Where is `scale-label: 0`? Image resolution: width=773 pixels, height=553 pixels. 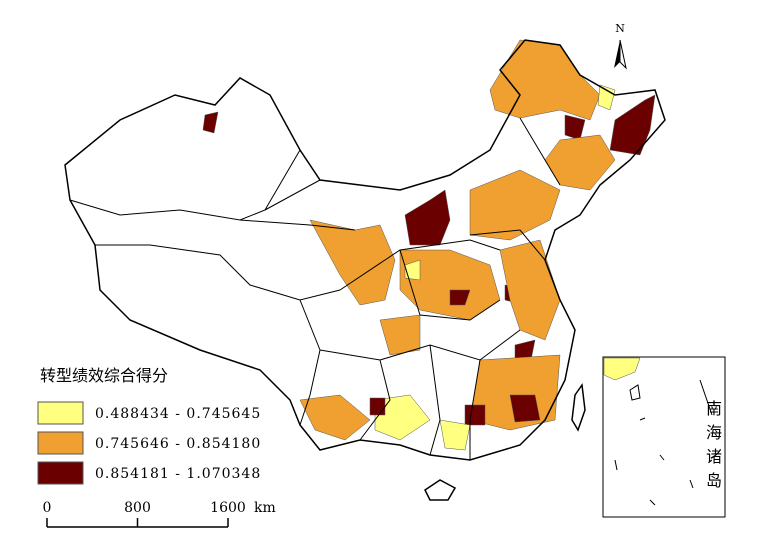 scale-label: 0 is located at coordinates (47, 508).